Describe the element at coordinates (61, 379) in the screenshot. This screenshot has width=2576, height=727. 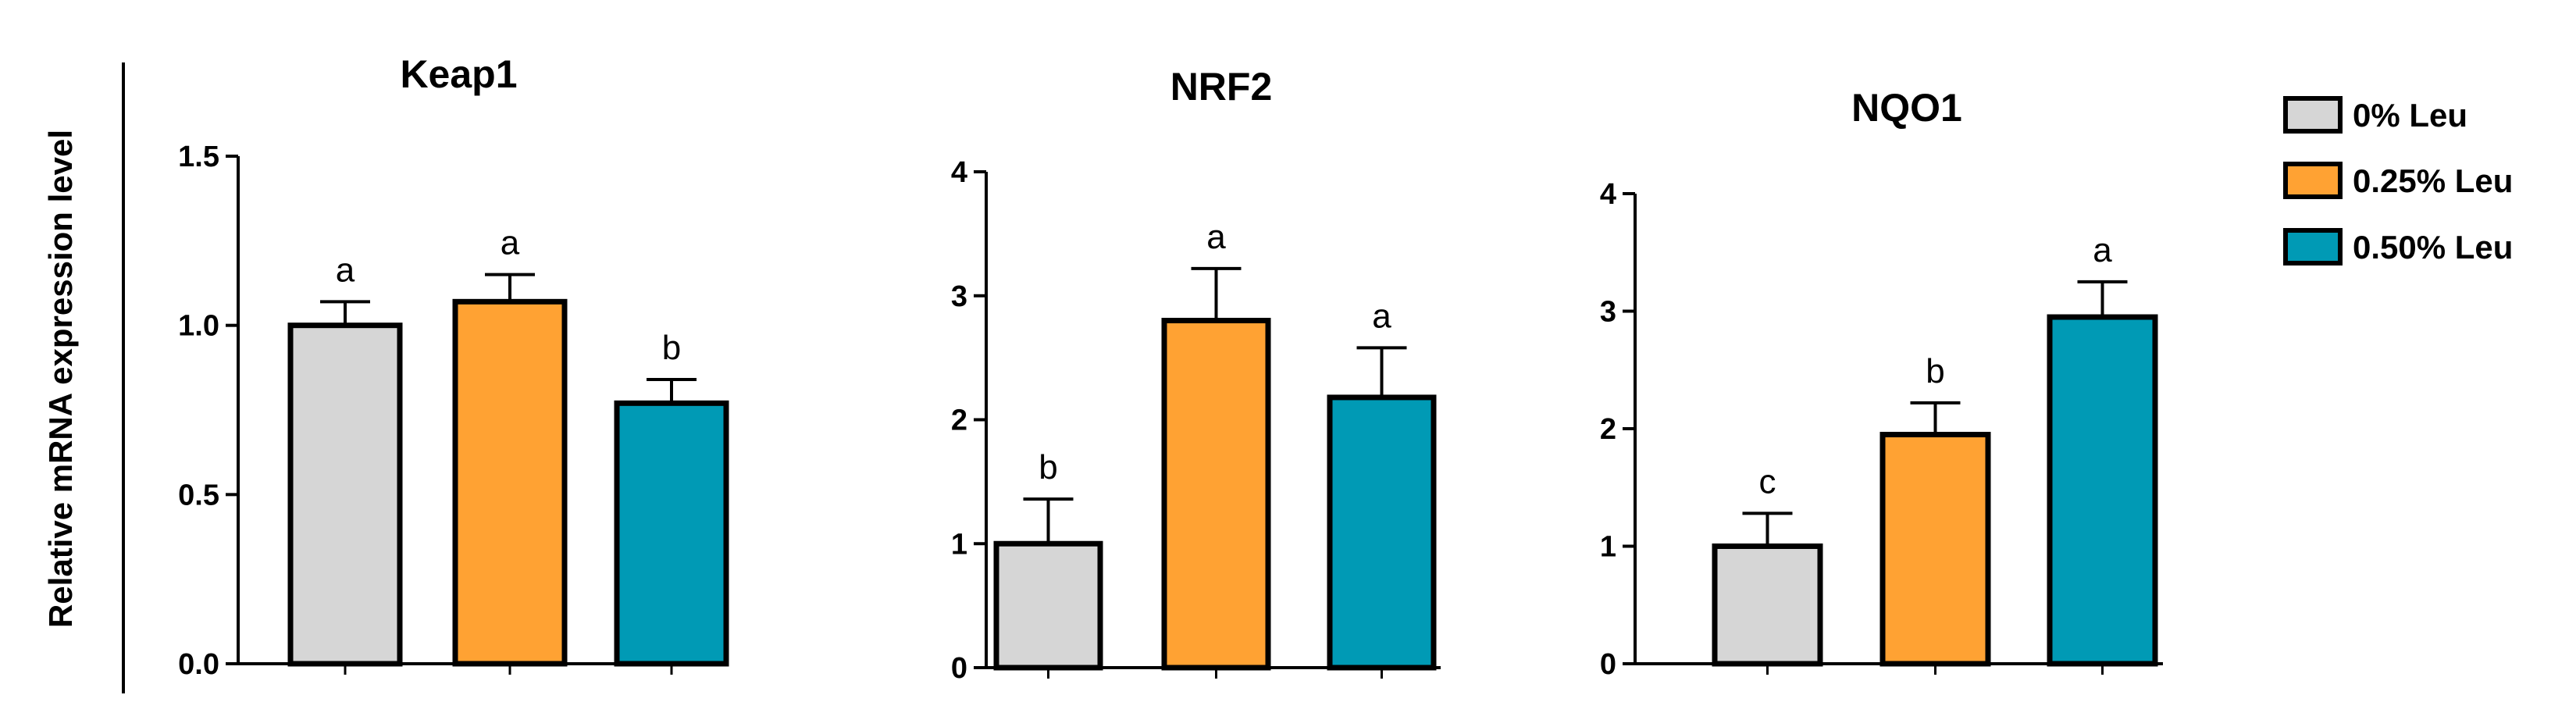
I see `y-axis-label: Relative mRNA expression level` at that location.